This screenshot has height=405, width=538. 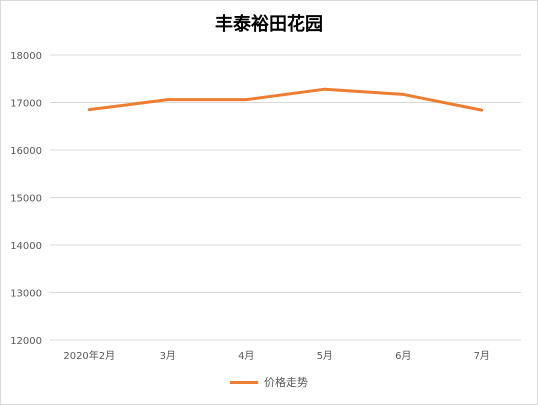 I want to click on y-tick-label: 14000, so click(x=26, y=246).